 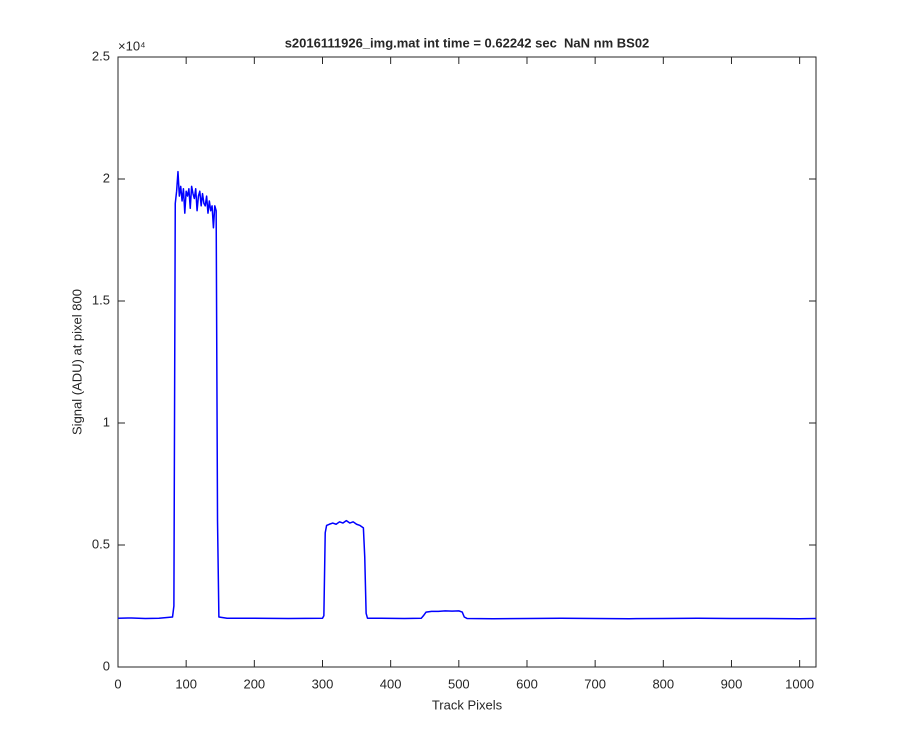 I want to click on y-multiplier: ×10⁴, so click(x=132, y=45).